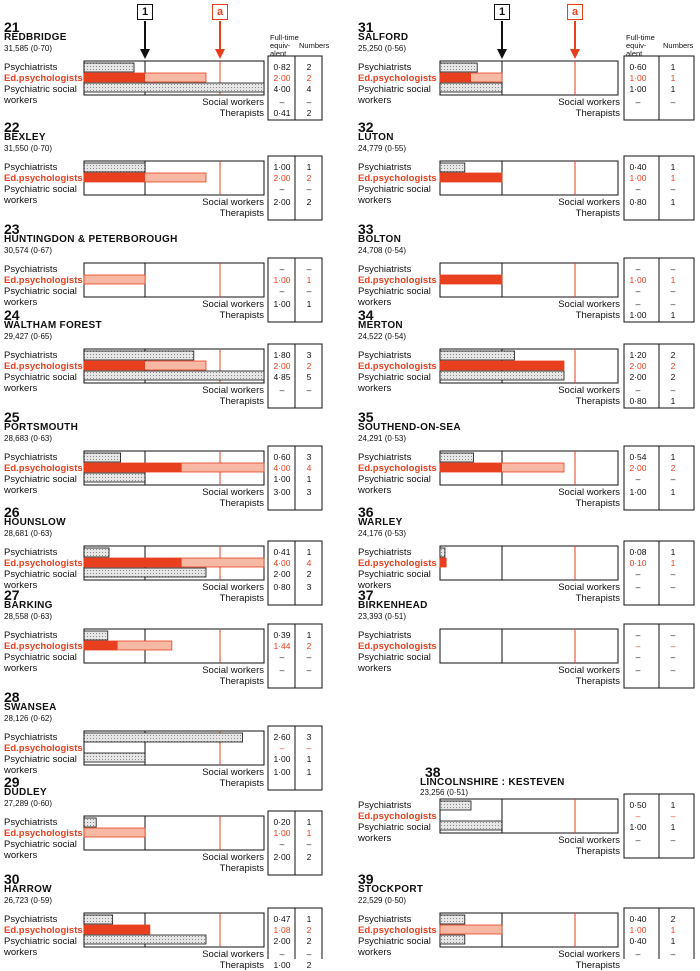  I want to click on area-rank: 39, so click(366, 879).